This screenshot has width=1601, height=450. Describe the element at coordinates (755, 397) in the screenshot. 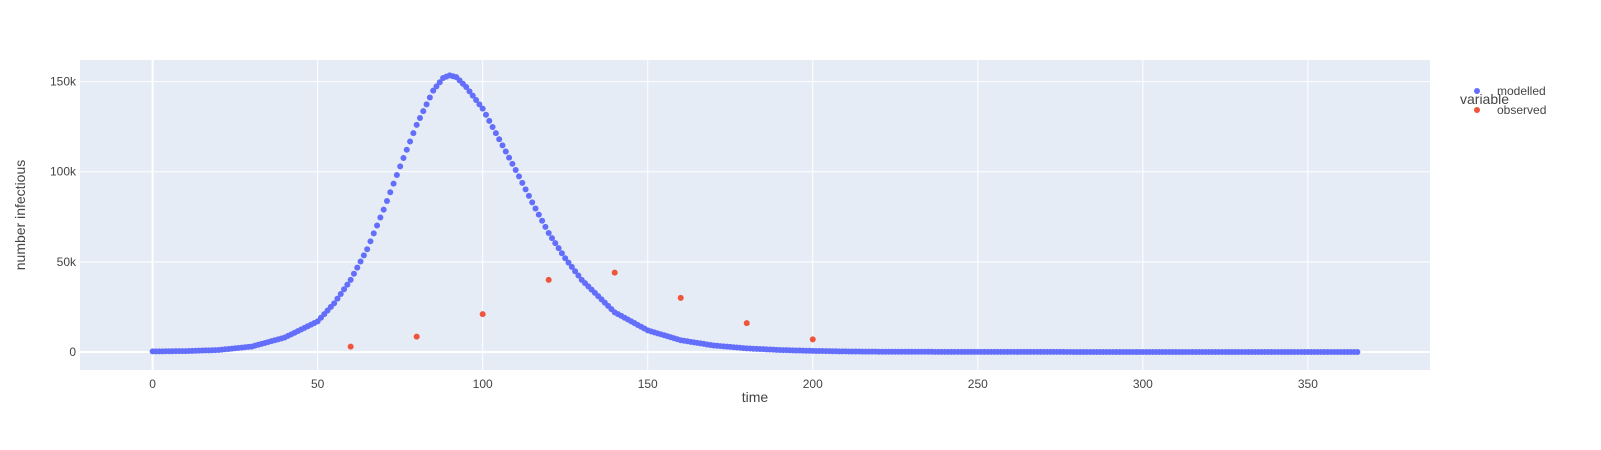

I see `x-axis-title: time` at that location.